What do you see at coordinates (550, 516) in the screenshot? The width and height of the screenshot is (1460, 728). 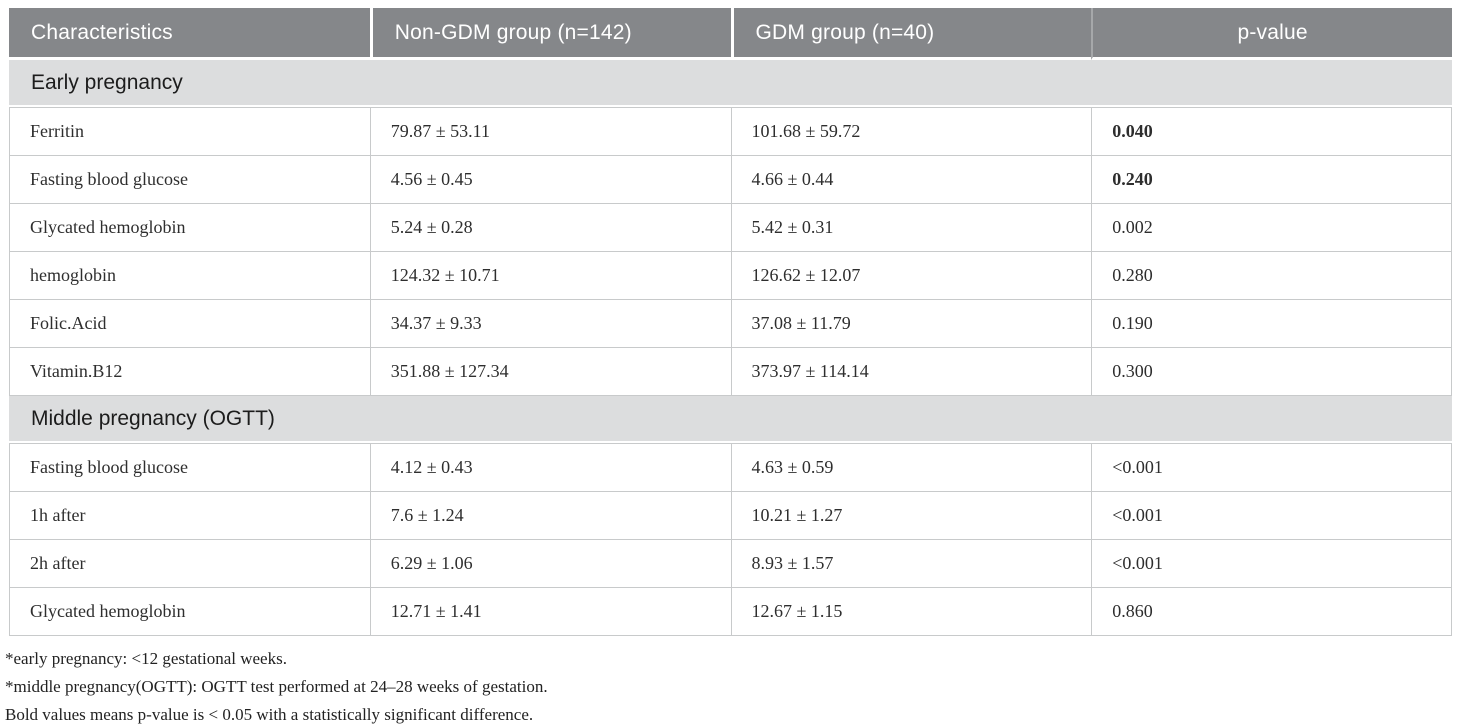 I see `non-gdm-value-cell: 7.6 ± 1.24` at bounding box center [550, 516].